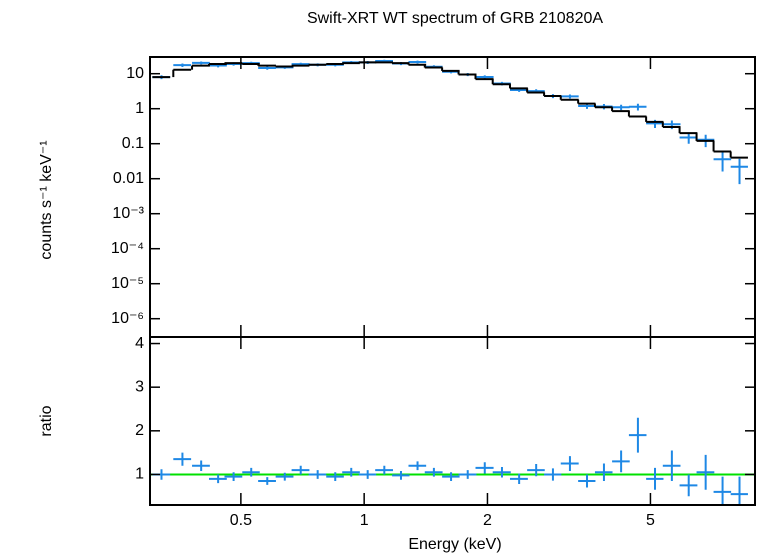  What do you see at coordinates (364, 520) in the screenshot?
I see `x-tick-label: 1` at bounding box center [364, 520].